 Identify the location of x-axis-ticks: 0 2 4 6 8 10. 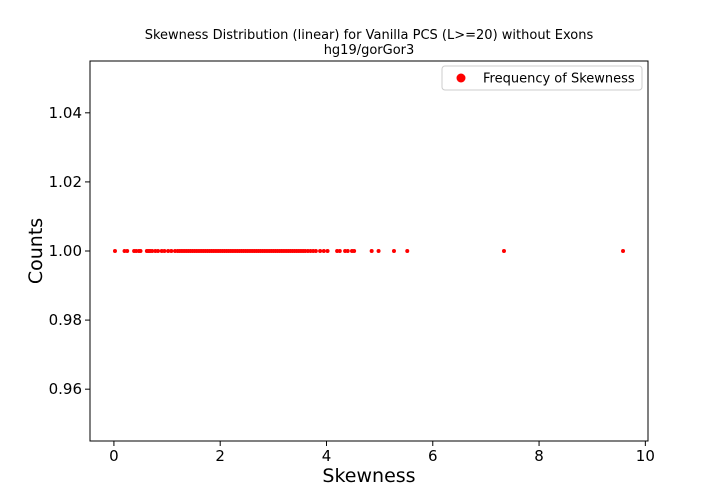
(382, 453).